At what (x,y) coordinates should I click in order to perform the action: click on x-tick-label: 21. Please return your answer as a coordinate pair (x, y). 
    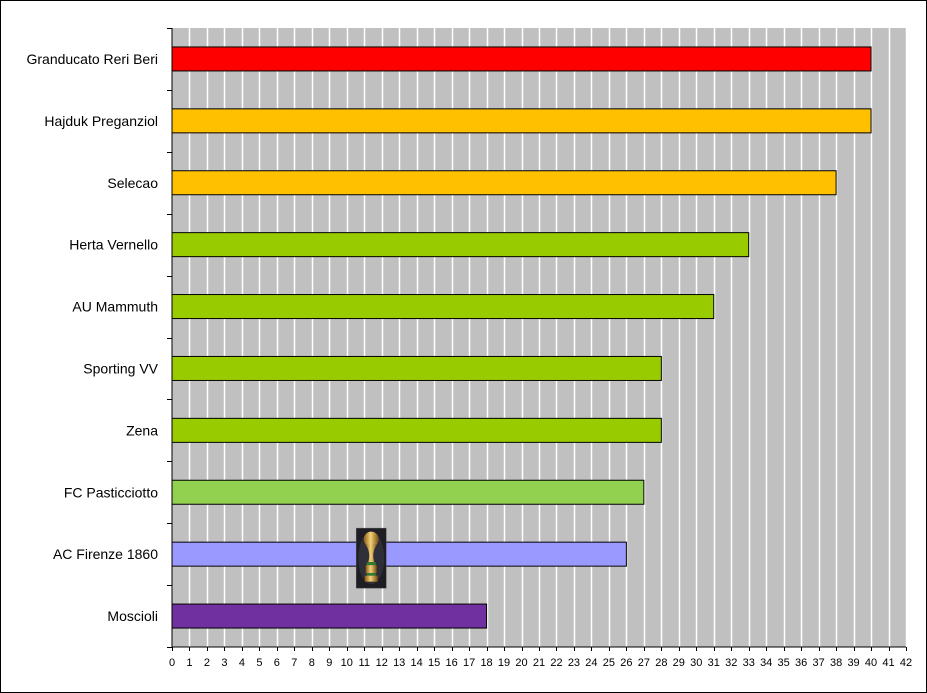
    Looking at the image, I should click on (539, 663).